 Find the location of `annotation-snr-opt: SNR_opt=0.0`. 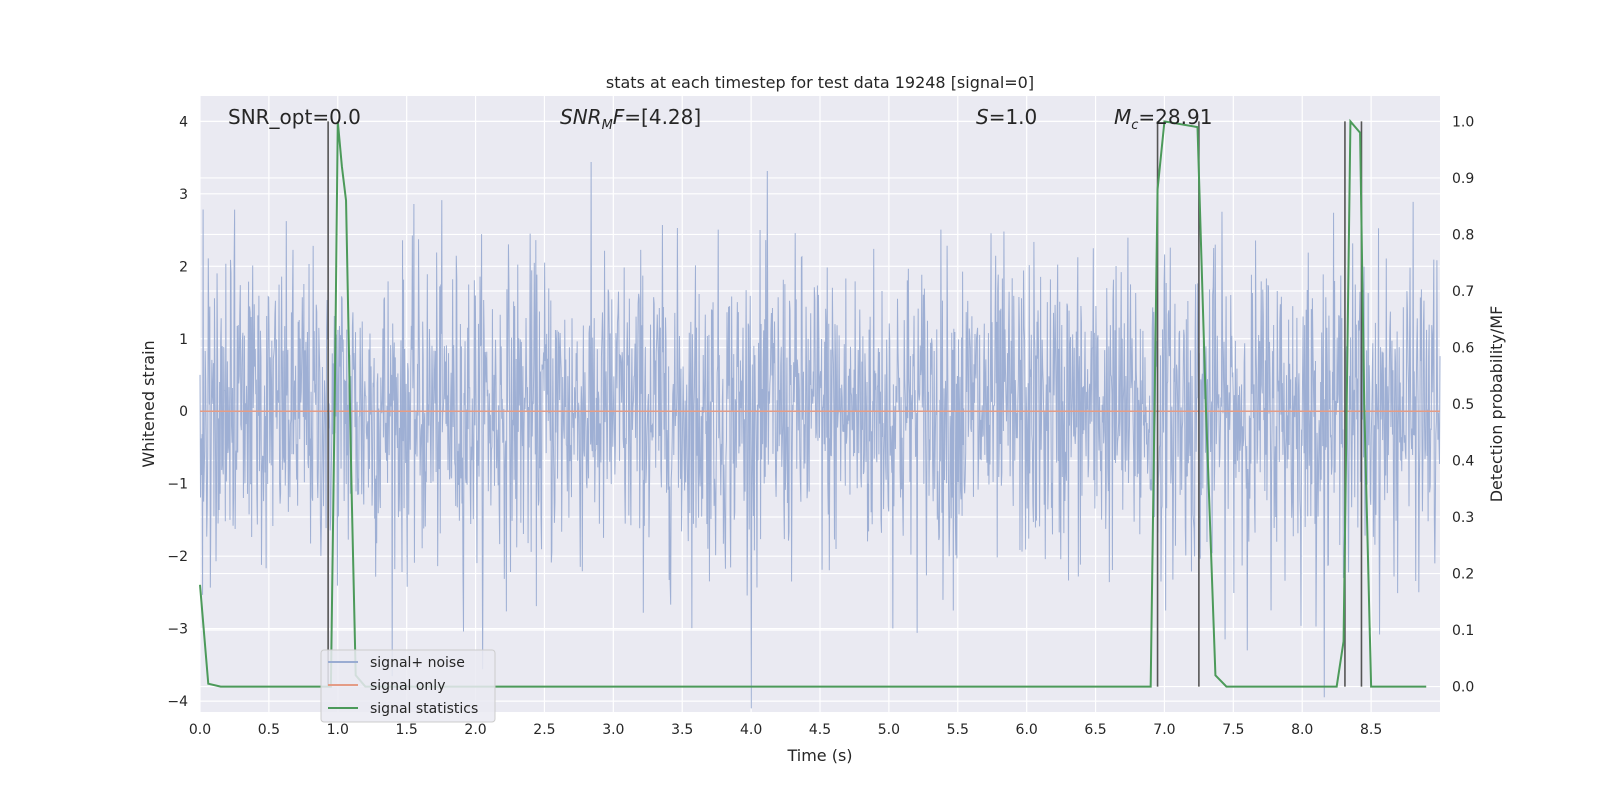

annotation-snr-opt: SNR_opt=0.0 is located at coordinates (294, 117).